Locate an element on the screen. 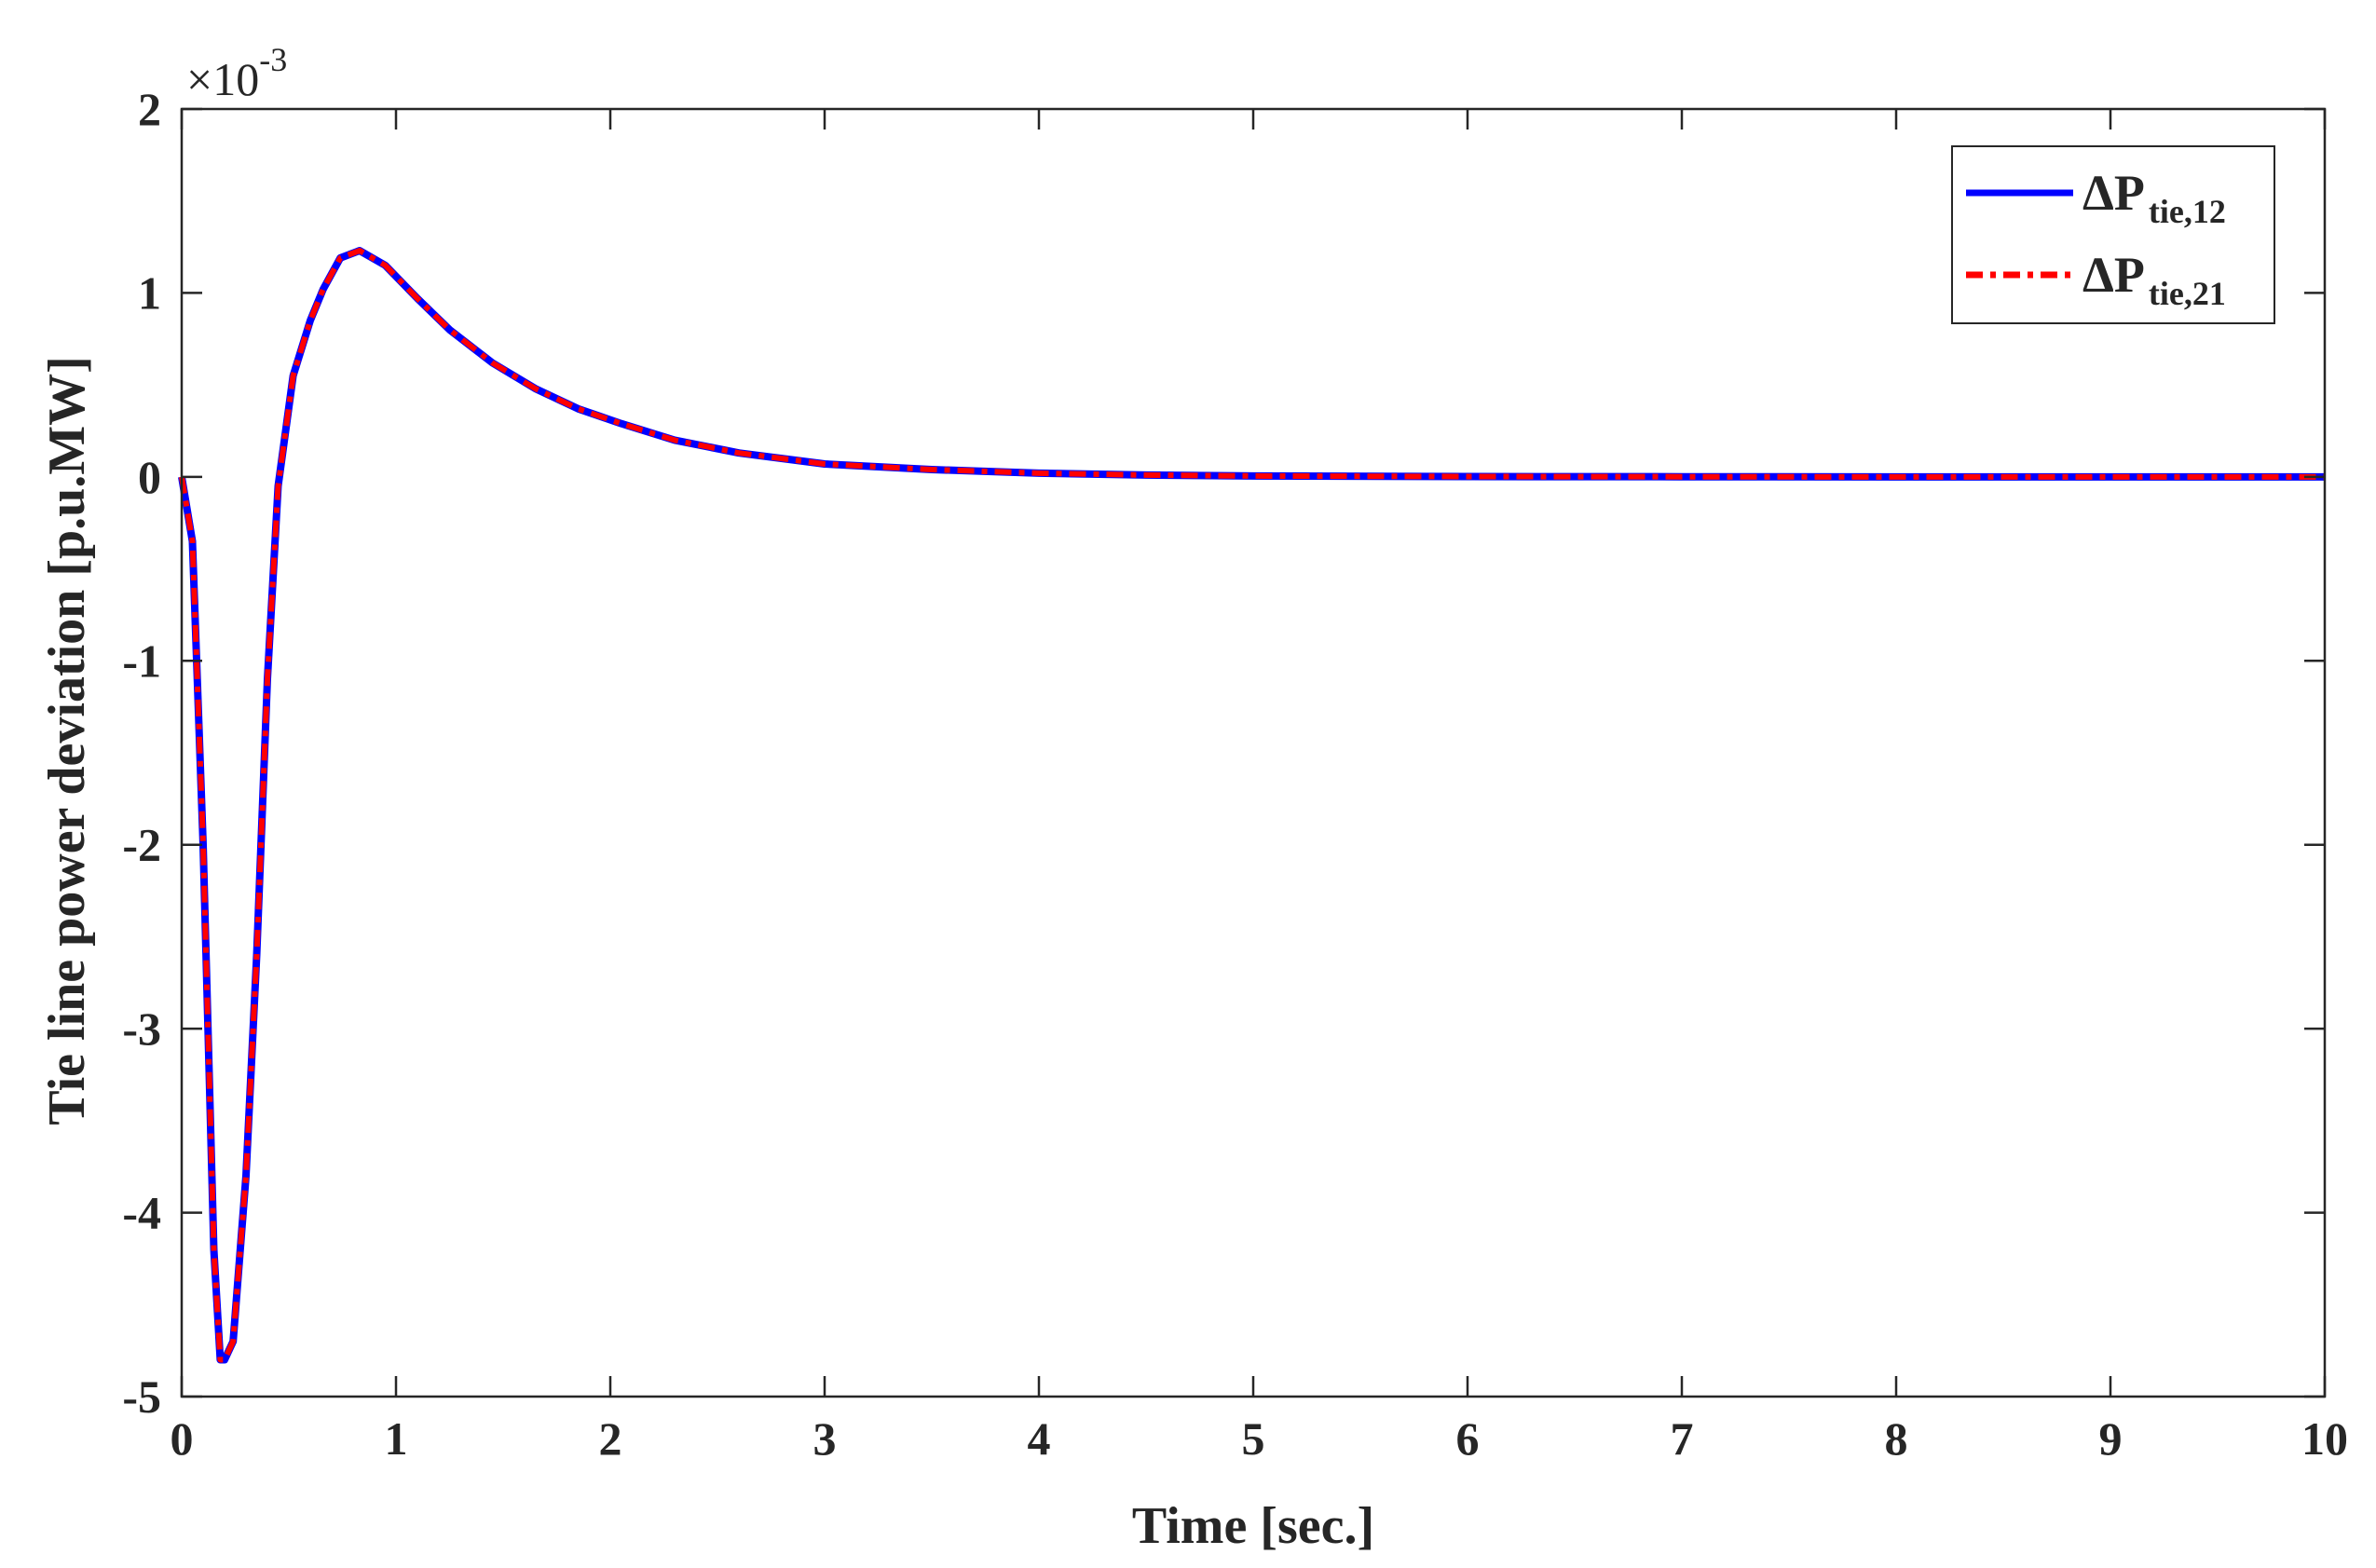 The height and width of the screenshot is (1568, 2376). y-exponent-label: ×10⁻³ is located at coordinates (236, 73).